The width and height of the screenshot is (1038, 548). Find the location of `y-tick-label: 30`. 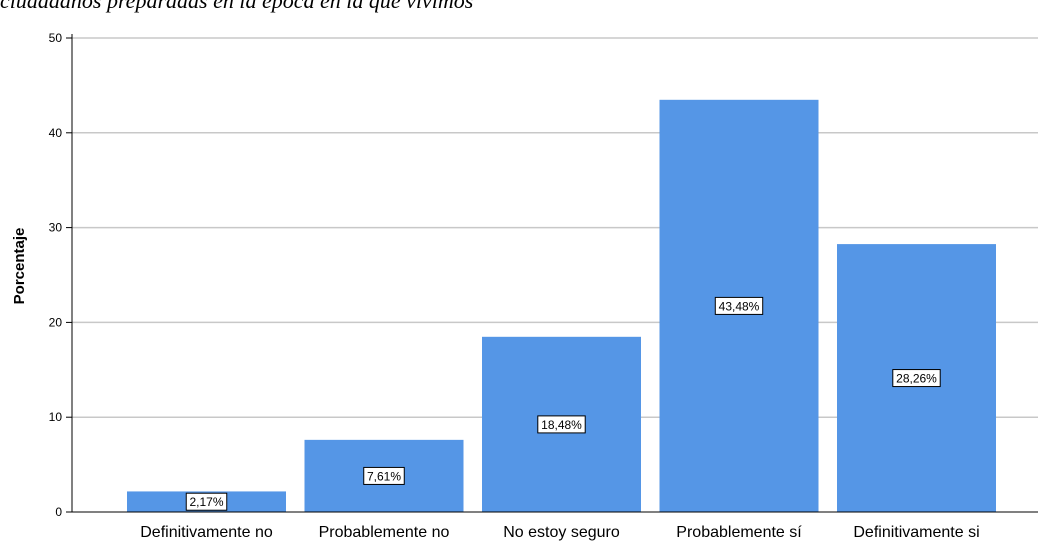

y-tick-label: 30 is located at coordinates (56, 228).